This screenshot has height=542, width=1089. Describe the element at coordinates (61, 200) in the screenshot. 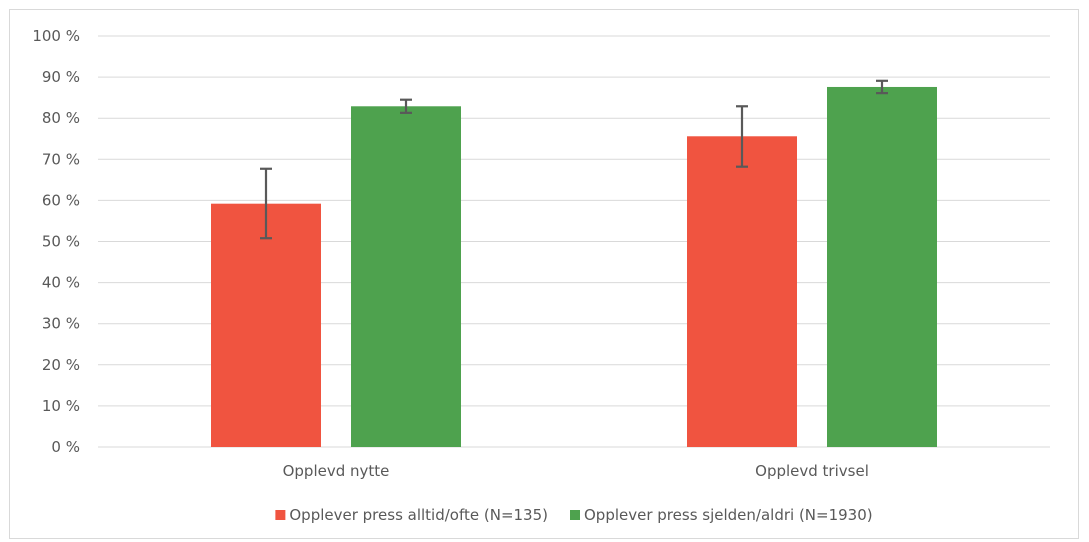

I see `y-tick-label: 60 %` at that location.